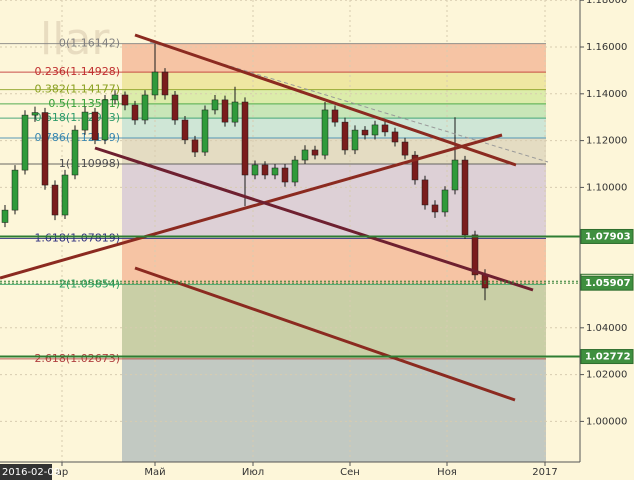  I want to click on fib-label: 0.5(1.13571), so click(84, 103).